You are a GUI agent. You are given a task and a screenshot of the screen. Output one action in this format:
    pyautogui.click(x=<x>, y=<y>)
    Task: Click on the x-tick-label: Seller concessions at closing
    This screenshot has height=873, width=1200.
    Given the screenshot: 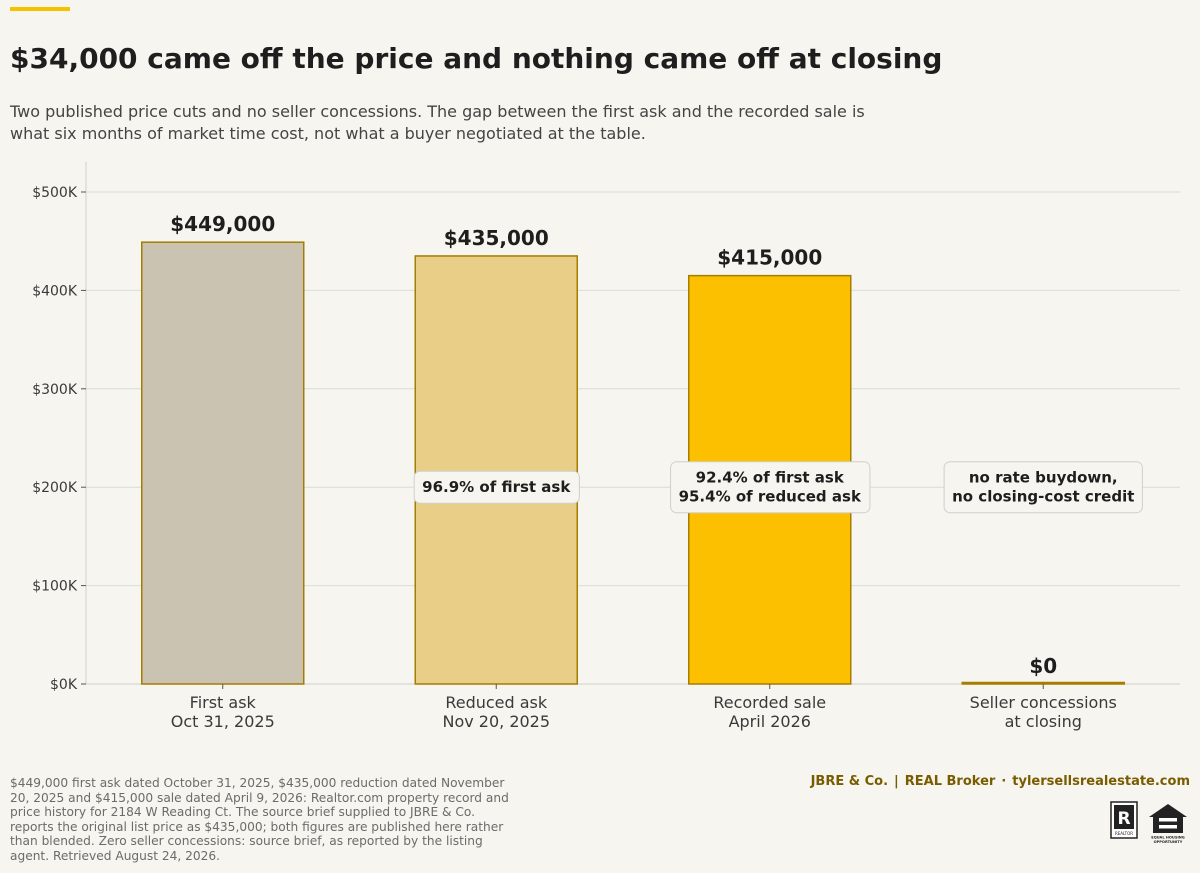 What is the action you would take?
    pyautogui.click(x=1043, y=712)
    